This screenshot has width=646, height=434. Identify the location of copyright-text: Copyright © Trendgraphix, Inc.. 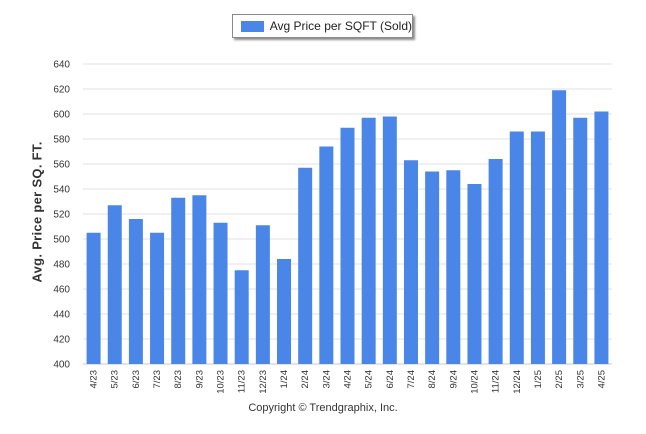
(323, 408).